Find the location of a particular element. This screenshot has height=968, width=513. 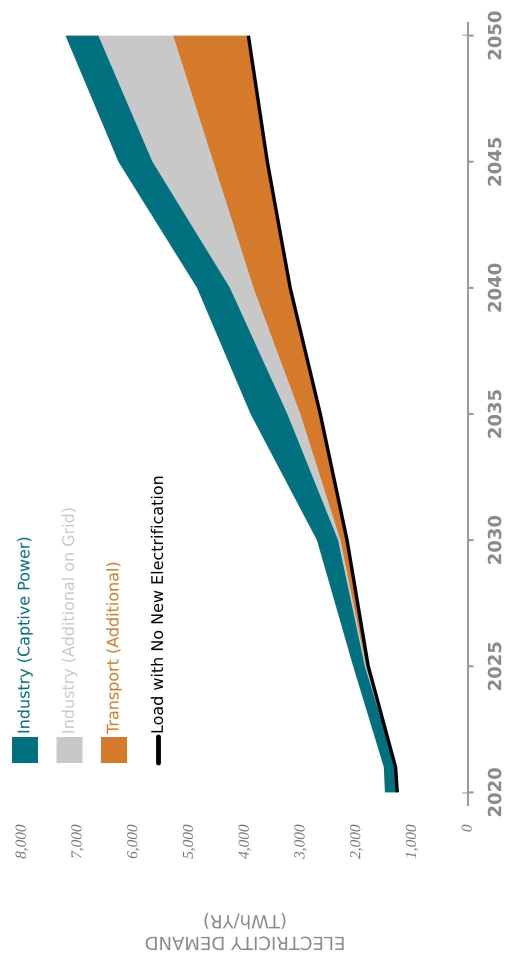

y-tick-label: 2040 is located at coordinates (495, 288).